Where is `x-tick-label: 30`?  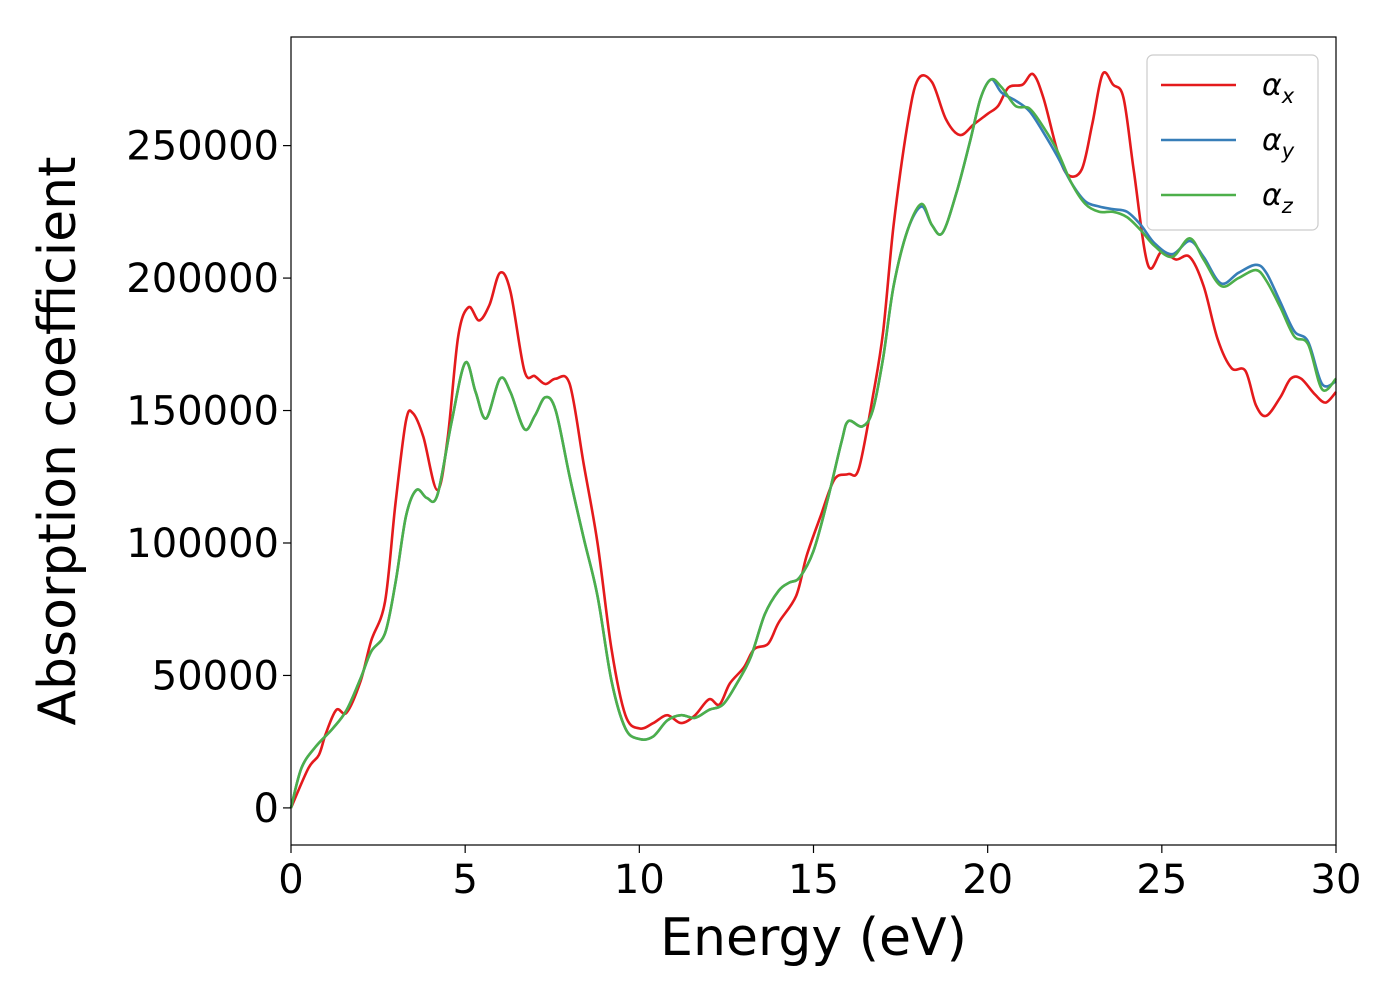 x-tick-label: 30 is located at coordinates (1336, 880).